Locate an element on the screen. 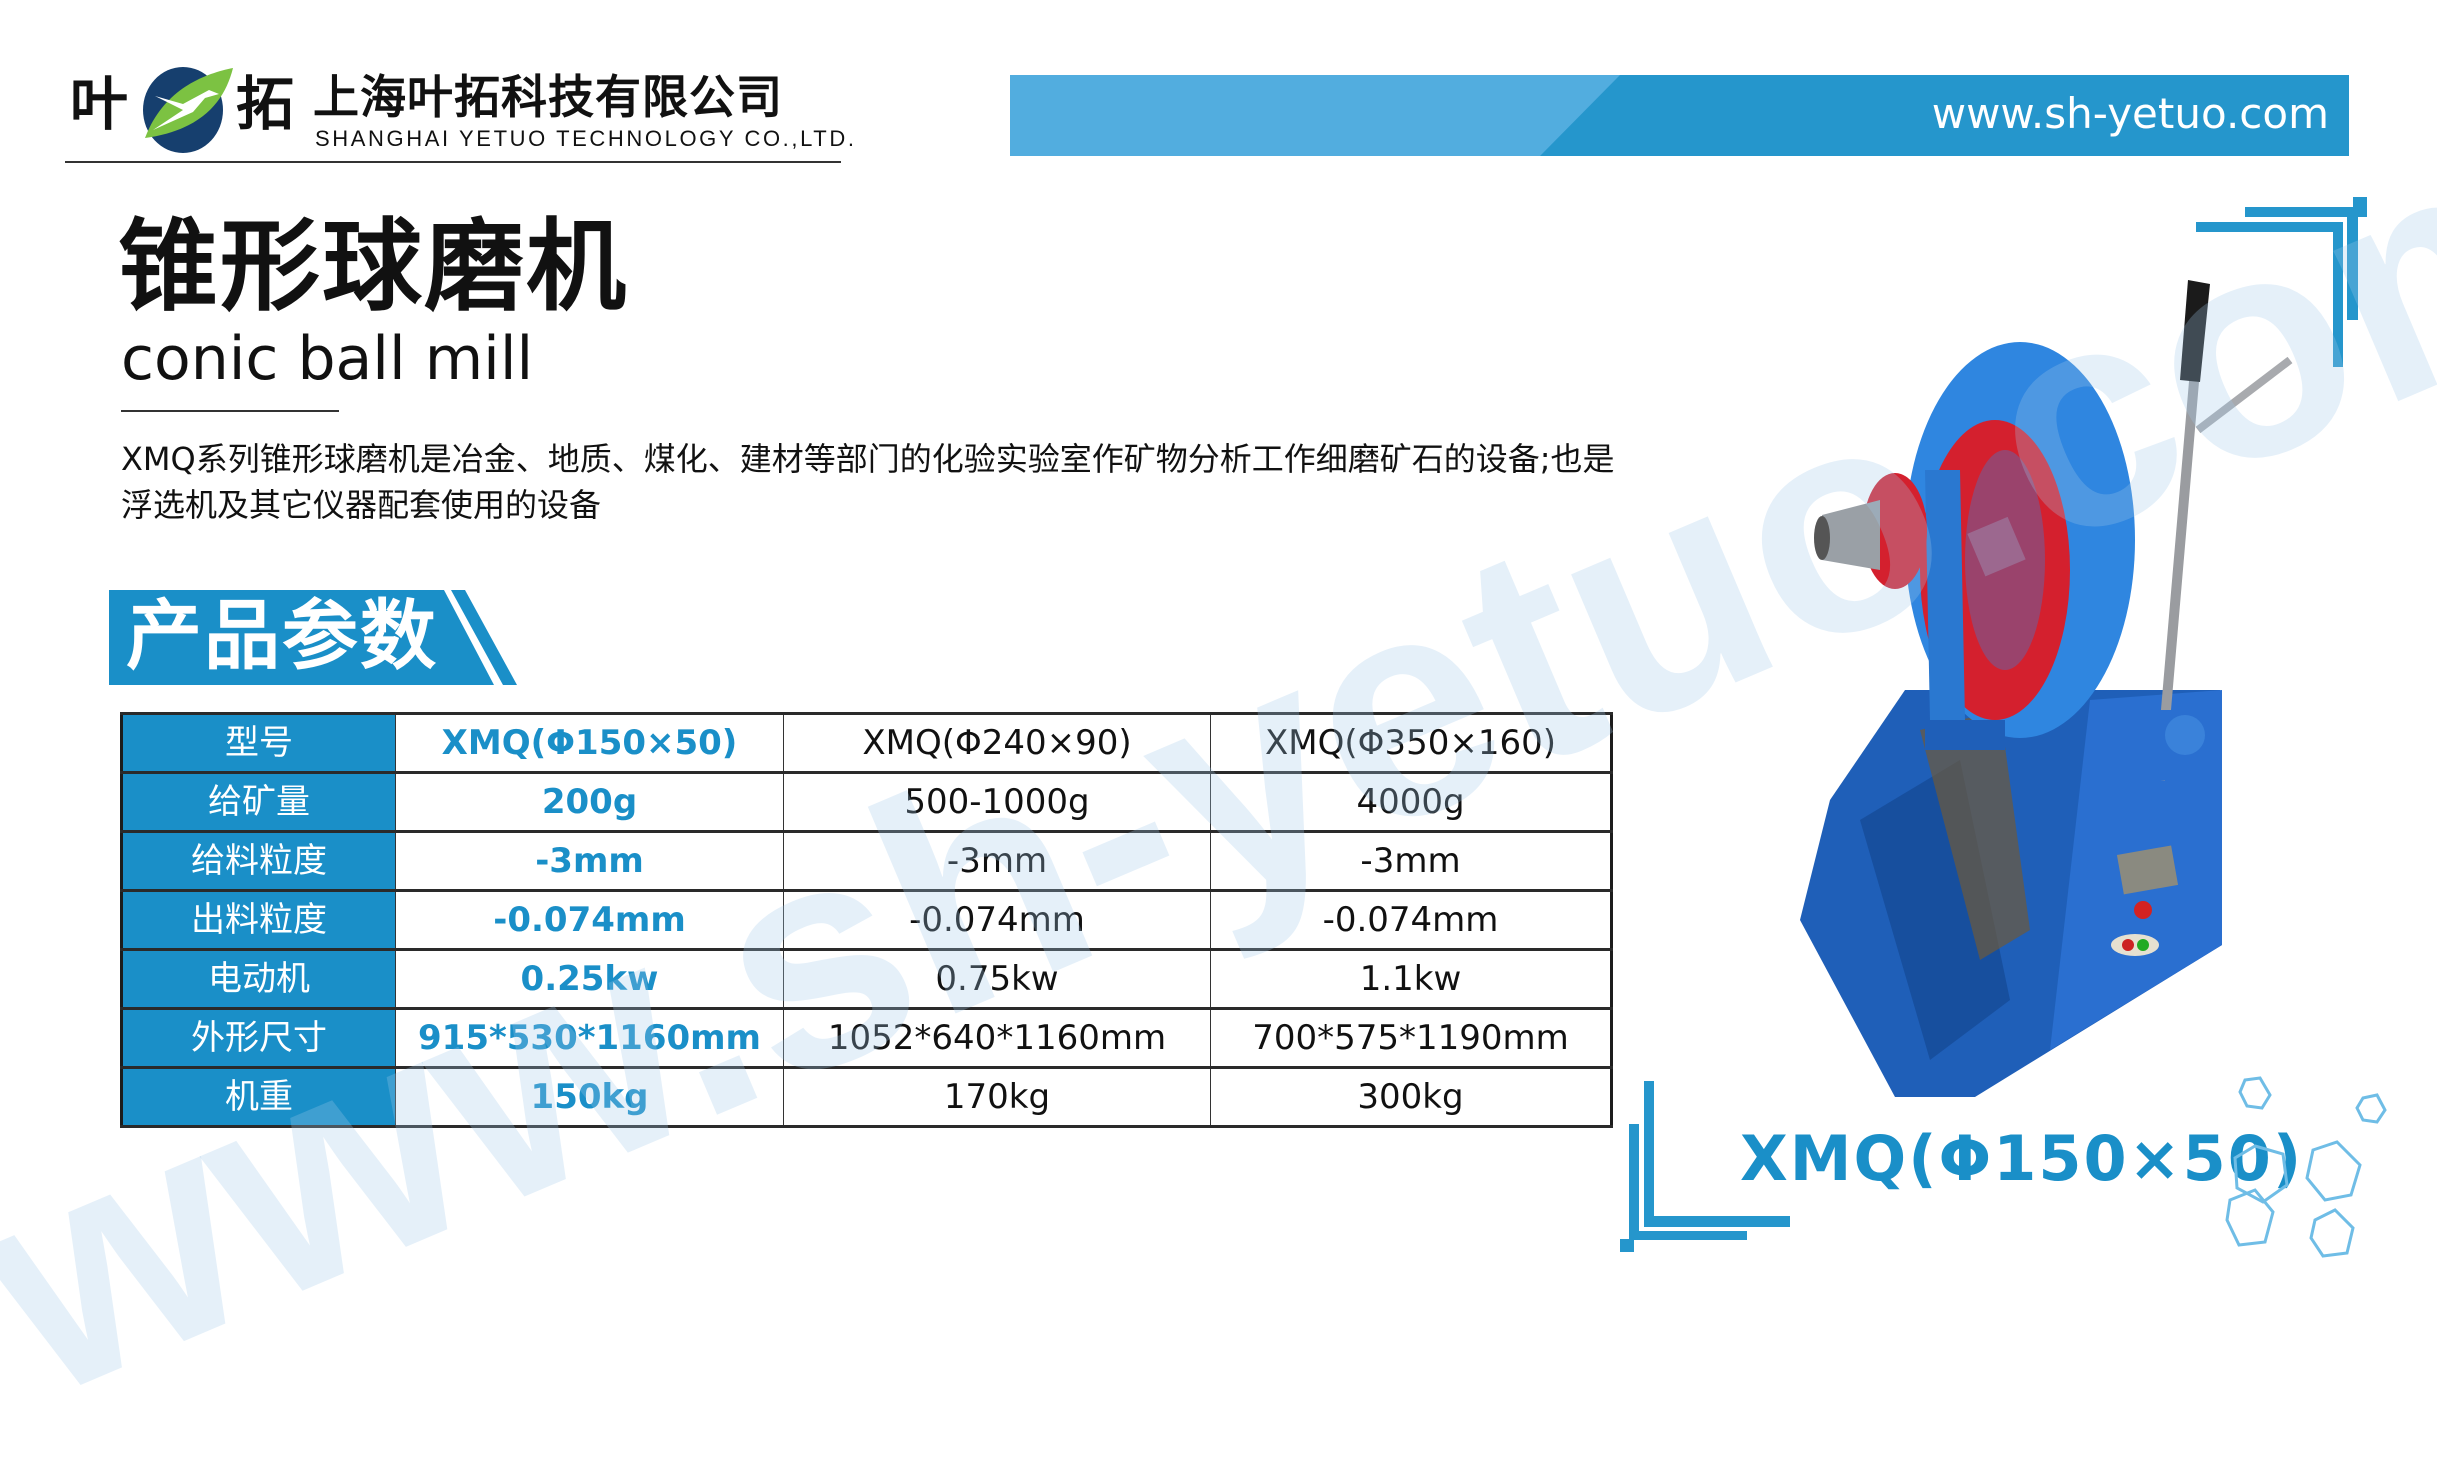 Image resolution: width=2437 pixels, height=1462 pixels. table-cell: 700*575*1190mm is located at coordinates (1411, 1038).